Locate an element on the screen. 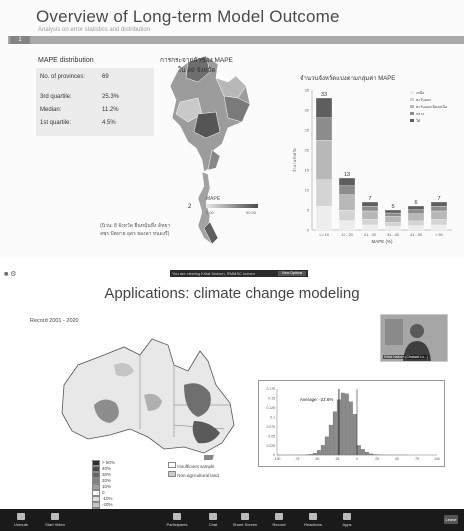 The image size is (464, 531). participants-button: Participants is located at coordinates (177, 520).